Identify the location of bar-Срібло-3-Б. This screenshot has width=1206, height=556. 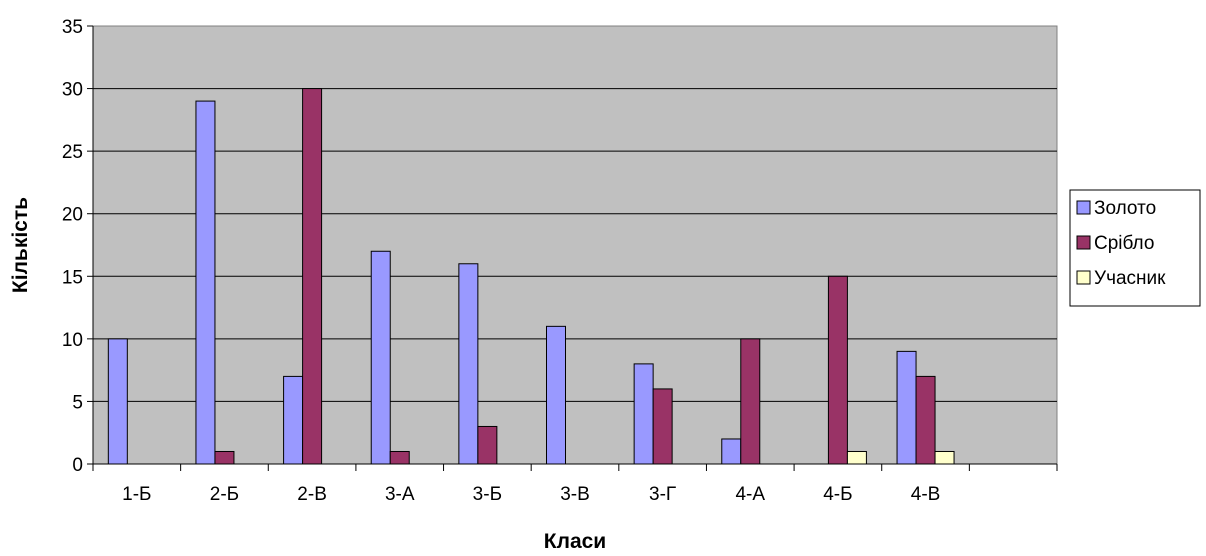
(487, 445).